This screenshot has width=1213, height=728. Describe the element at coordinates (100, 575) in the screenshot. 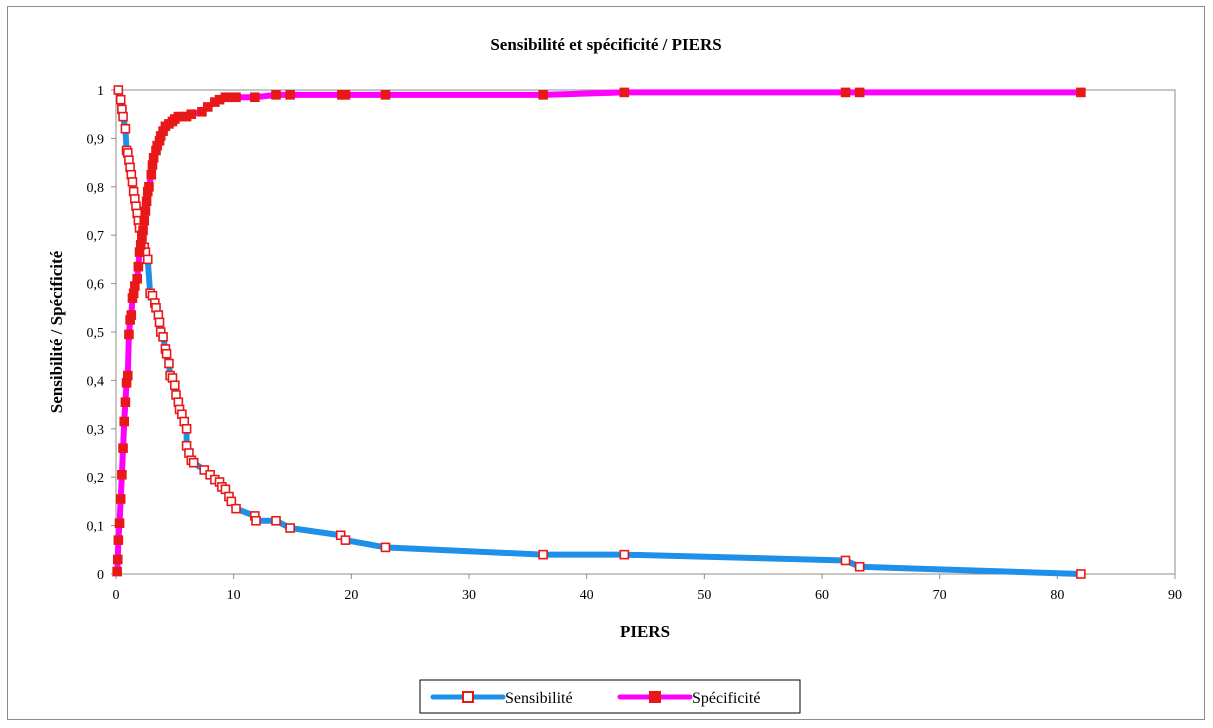

I see `y-tick-label: 0` at that location.